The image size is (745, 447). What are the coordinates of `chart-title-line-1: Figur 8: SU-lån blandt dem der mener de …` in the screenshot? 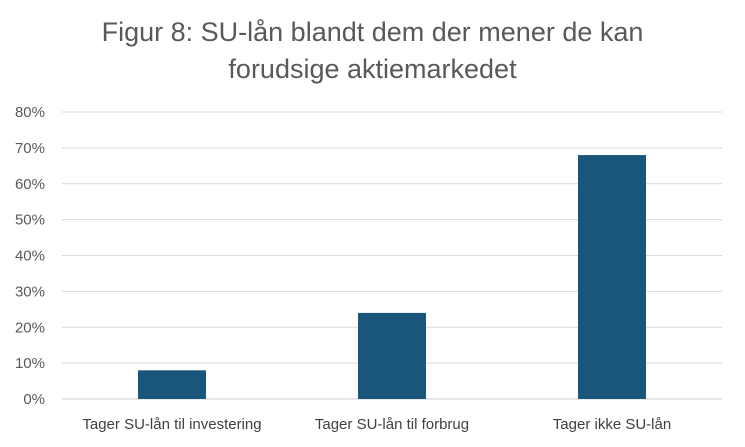 It's located at (372, 32).